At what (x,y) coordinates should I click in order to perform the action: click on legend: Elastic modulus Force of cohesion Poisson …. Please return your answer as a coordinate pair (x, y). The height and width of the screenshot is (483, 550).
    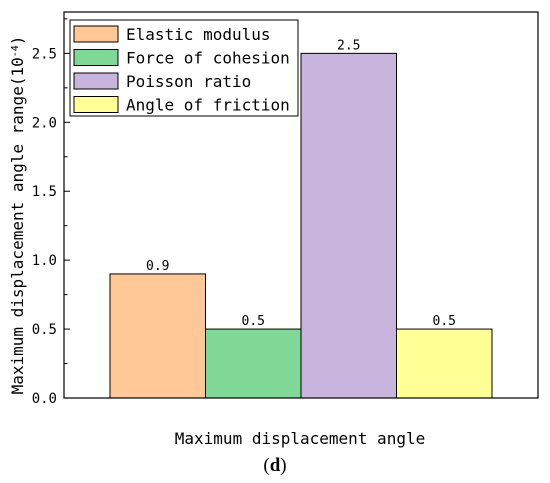
    Looking at the image, I should click on (184, 68).